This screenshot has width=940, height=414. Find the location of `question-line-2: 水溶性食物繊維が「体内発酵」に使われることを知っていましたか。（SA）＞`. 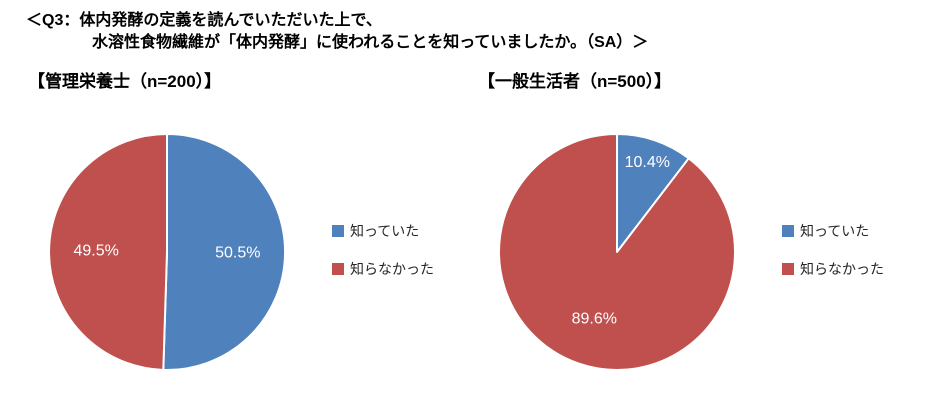

question-line-2: 水溶性食物繊維が「体内発酵」に使われることを知っていましたか。（SA）＞ is located at coordinates (370, 43).